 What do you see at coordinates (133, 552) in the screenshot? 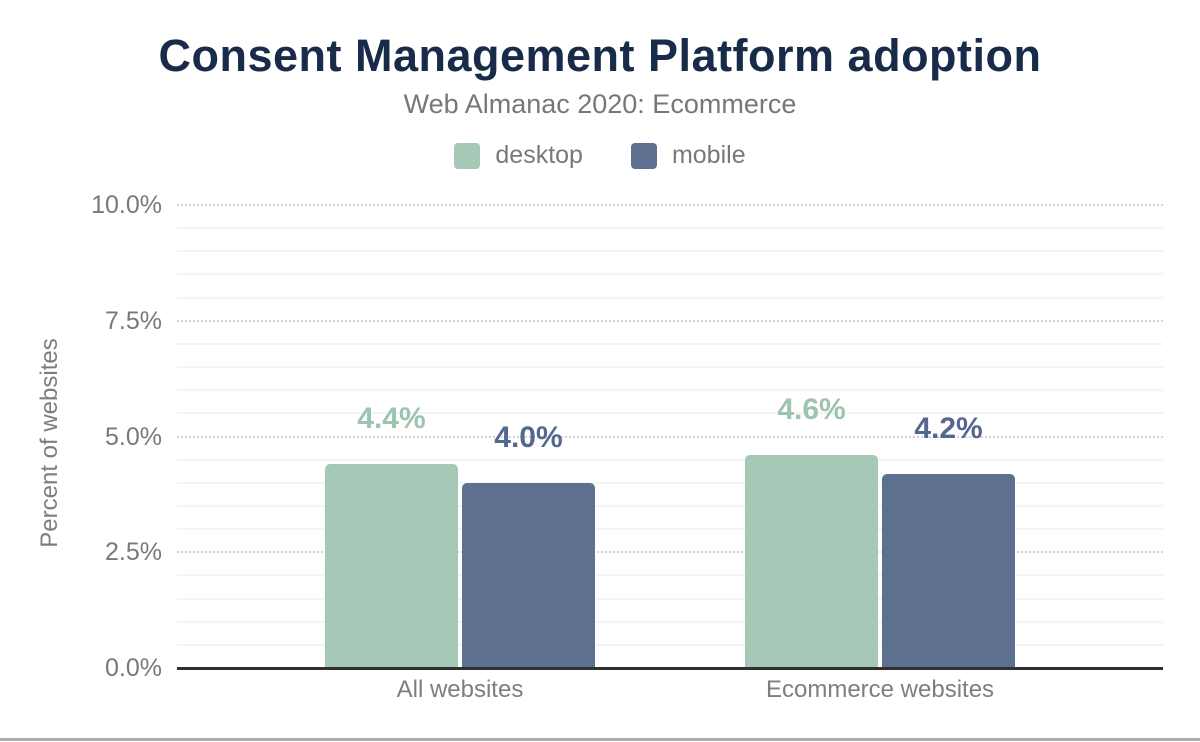
I see `y-tick-label: 2.5%` at bounding box center [133, 552].